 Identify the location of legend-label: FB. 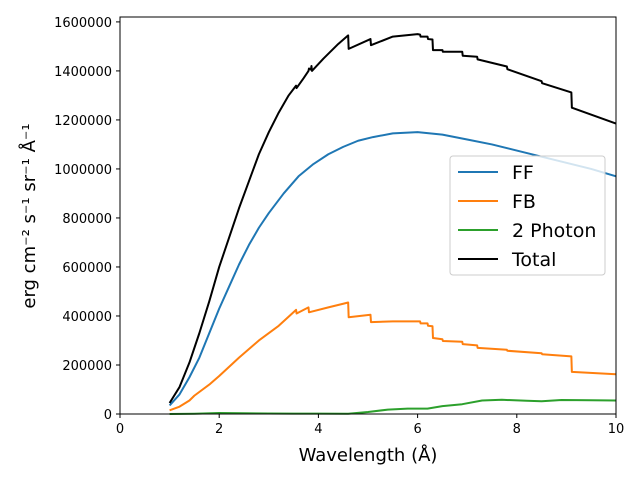
(524, 202).